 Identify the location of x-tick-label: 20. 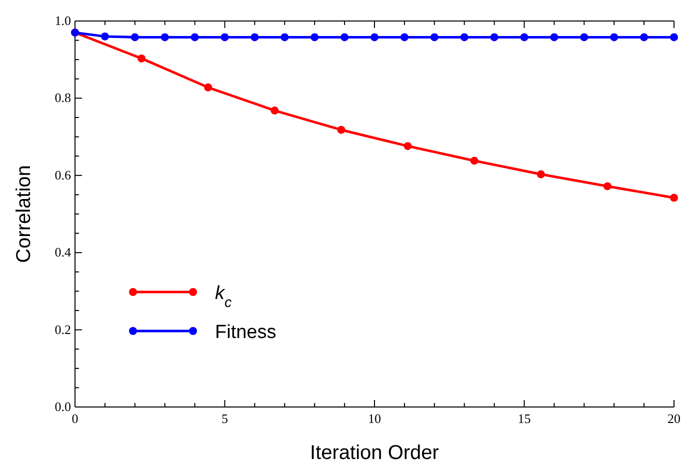
(674, 418).